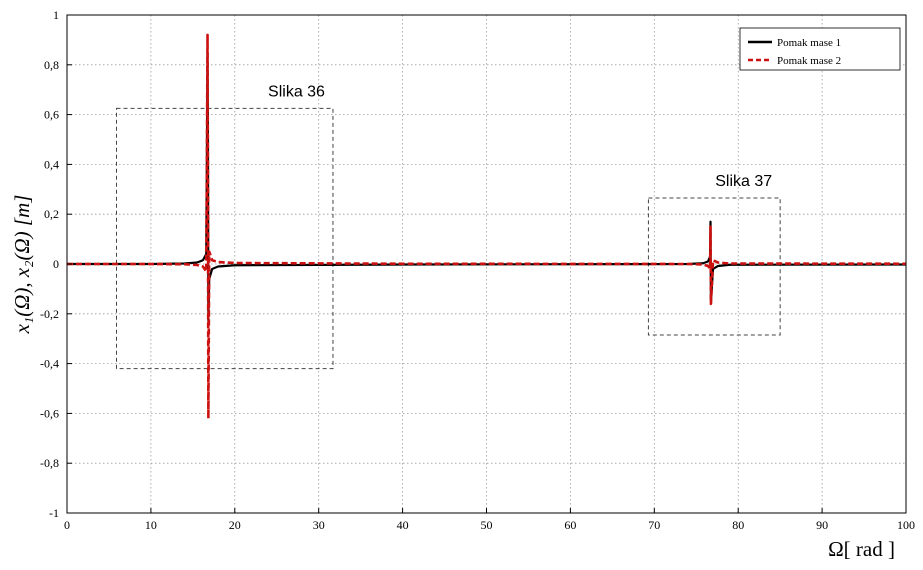  I want to click on y-tick-label: 1, so click(56, 15).